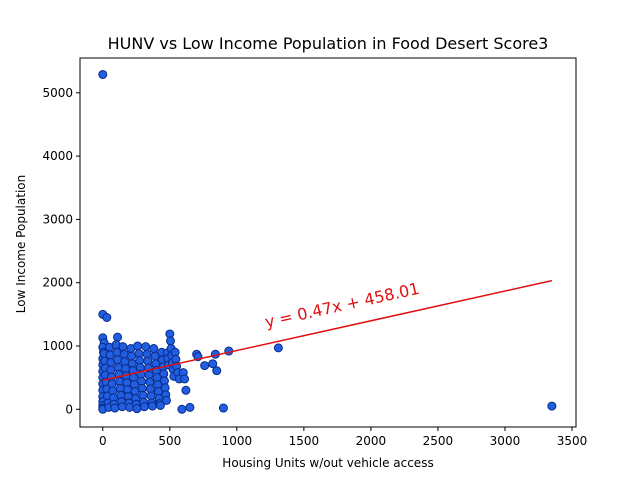 The height and width of the screenshot is (480, 640). I want to click on y-tick-label: 1000, so click(57, 346).